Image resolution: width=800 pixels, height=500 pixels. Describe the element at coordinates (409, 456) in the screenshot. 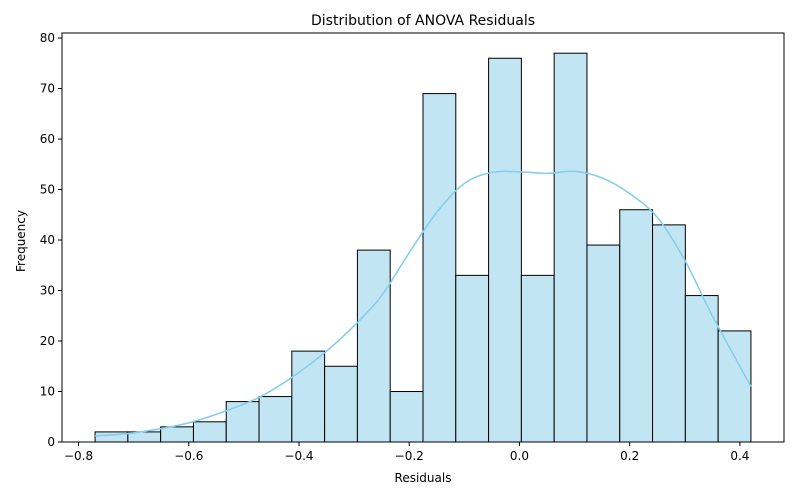

I see `x-tick-label: −0.2` at that location.